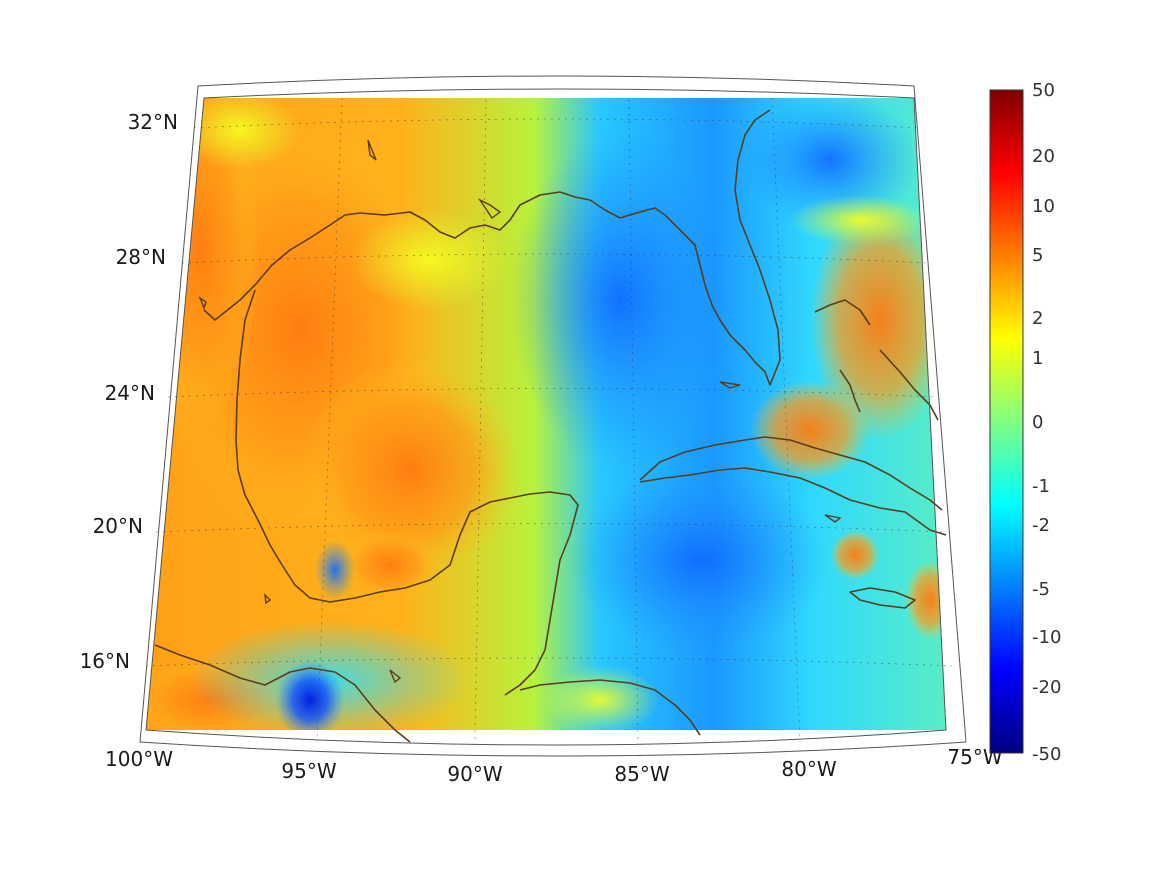 The height and width of the screenshot is (875, 1167). Describe the element at coordinates (141, 257) in the screenshot. I see `lat-label-28n: 28°N` at that location.